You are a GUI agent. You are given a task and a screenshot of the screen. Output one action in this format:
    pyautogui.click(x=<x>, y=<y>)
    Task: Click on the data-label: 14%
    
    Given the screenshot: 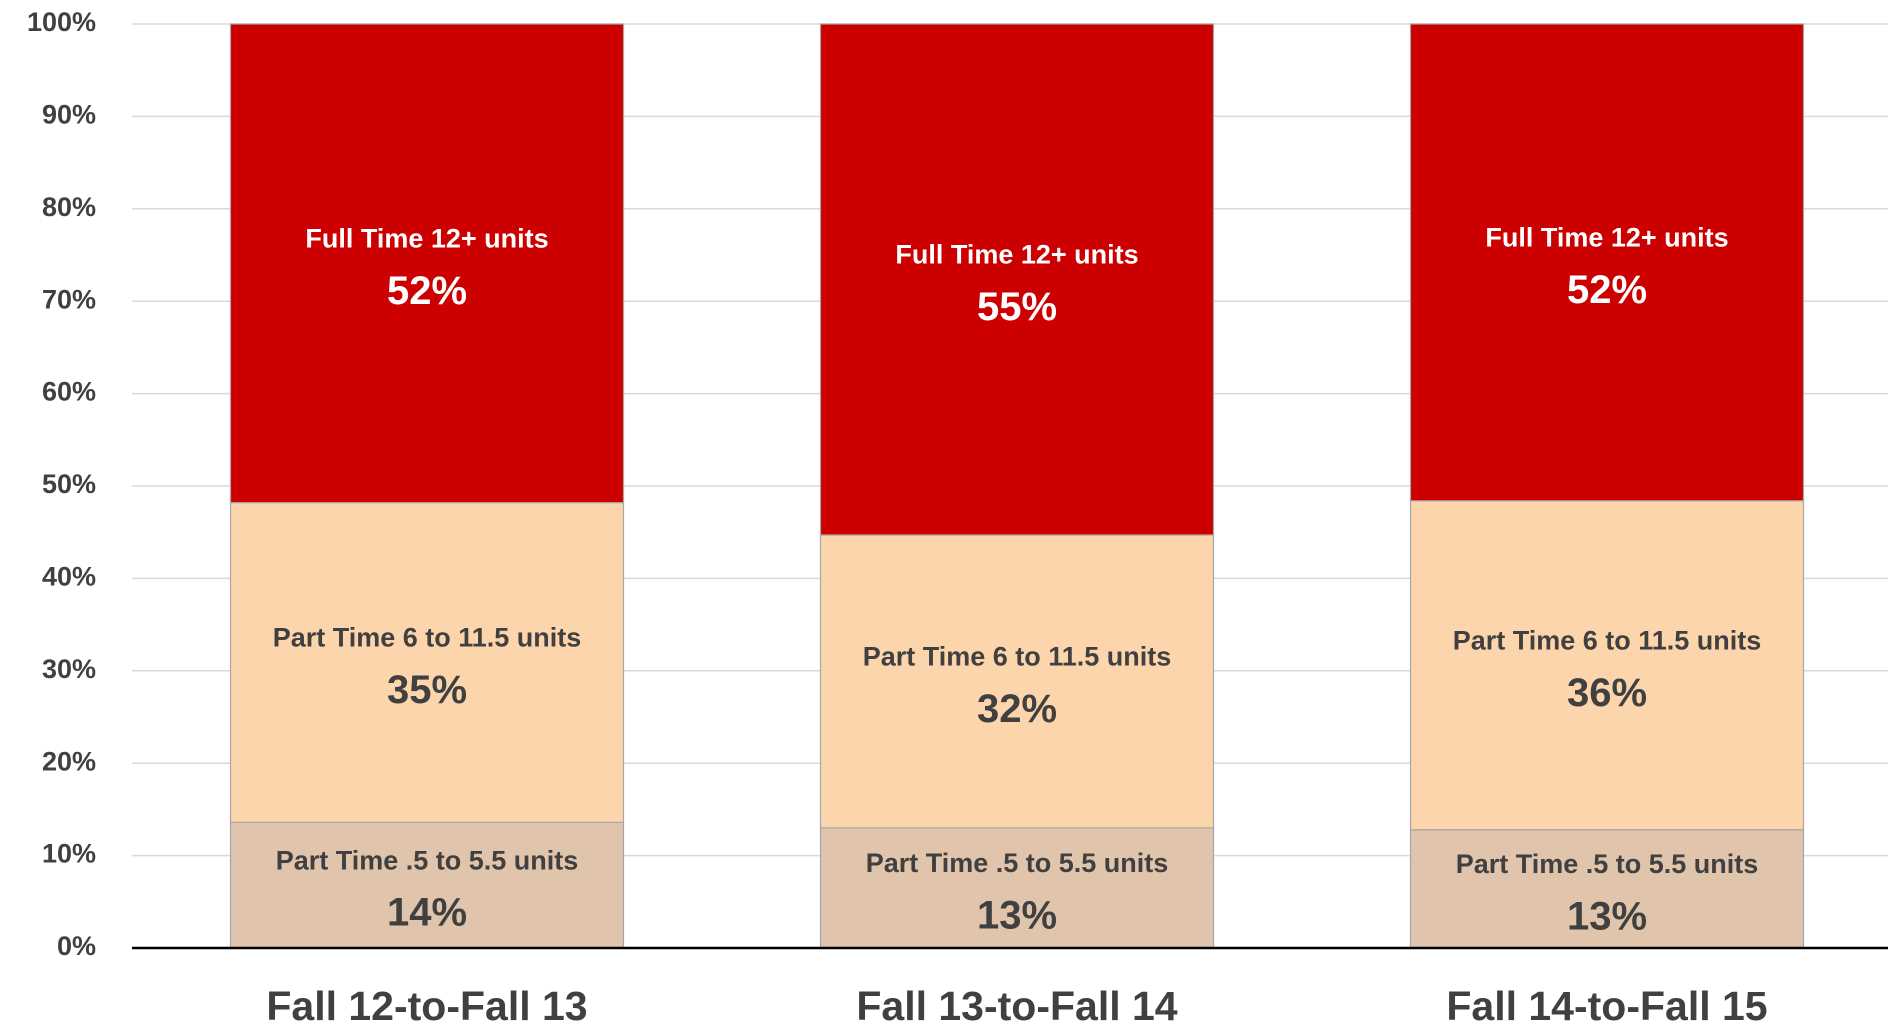 What is the action you would take?
    pyautogui.click(x=427, y=913)
    